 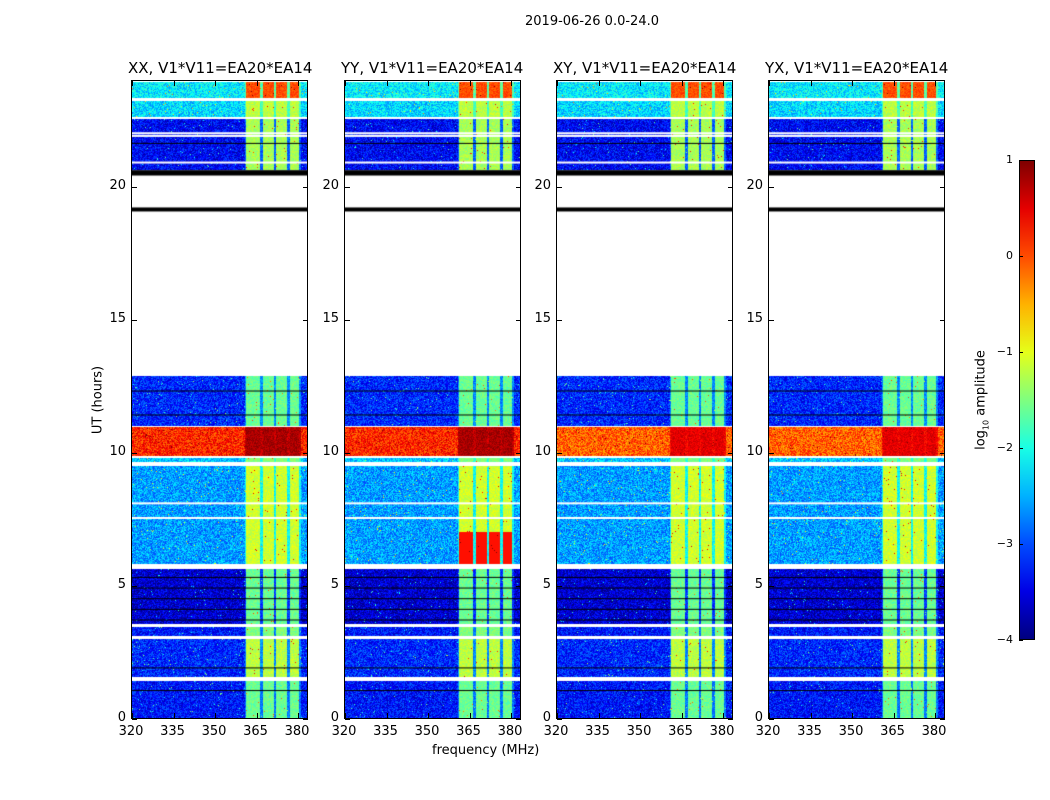 What do you see at coordinates (592, 21) in the screenshot?
I see `figure-suptitle: 2019-06-26 0.0-24.0` at bounding box center [592, 21].